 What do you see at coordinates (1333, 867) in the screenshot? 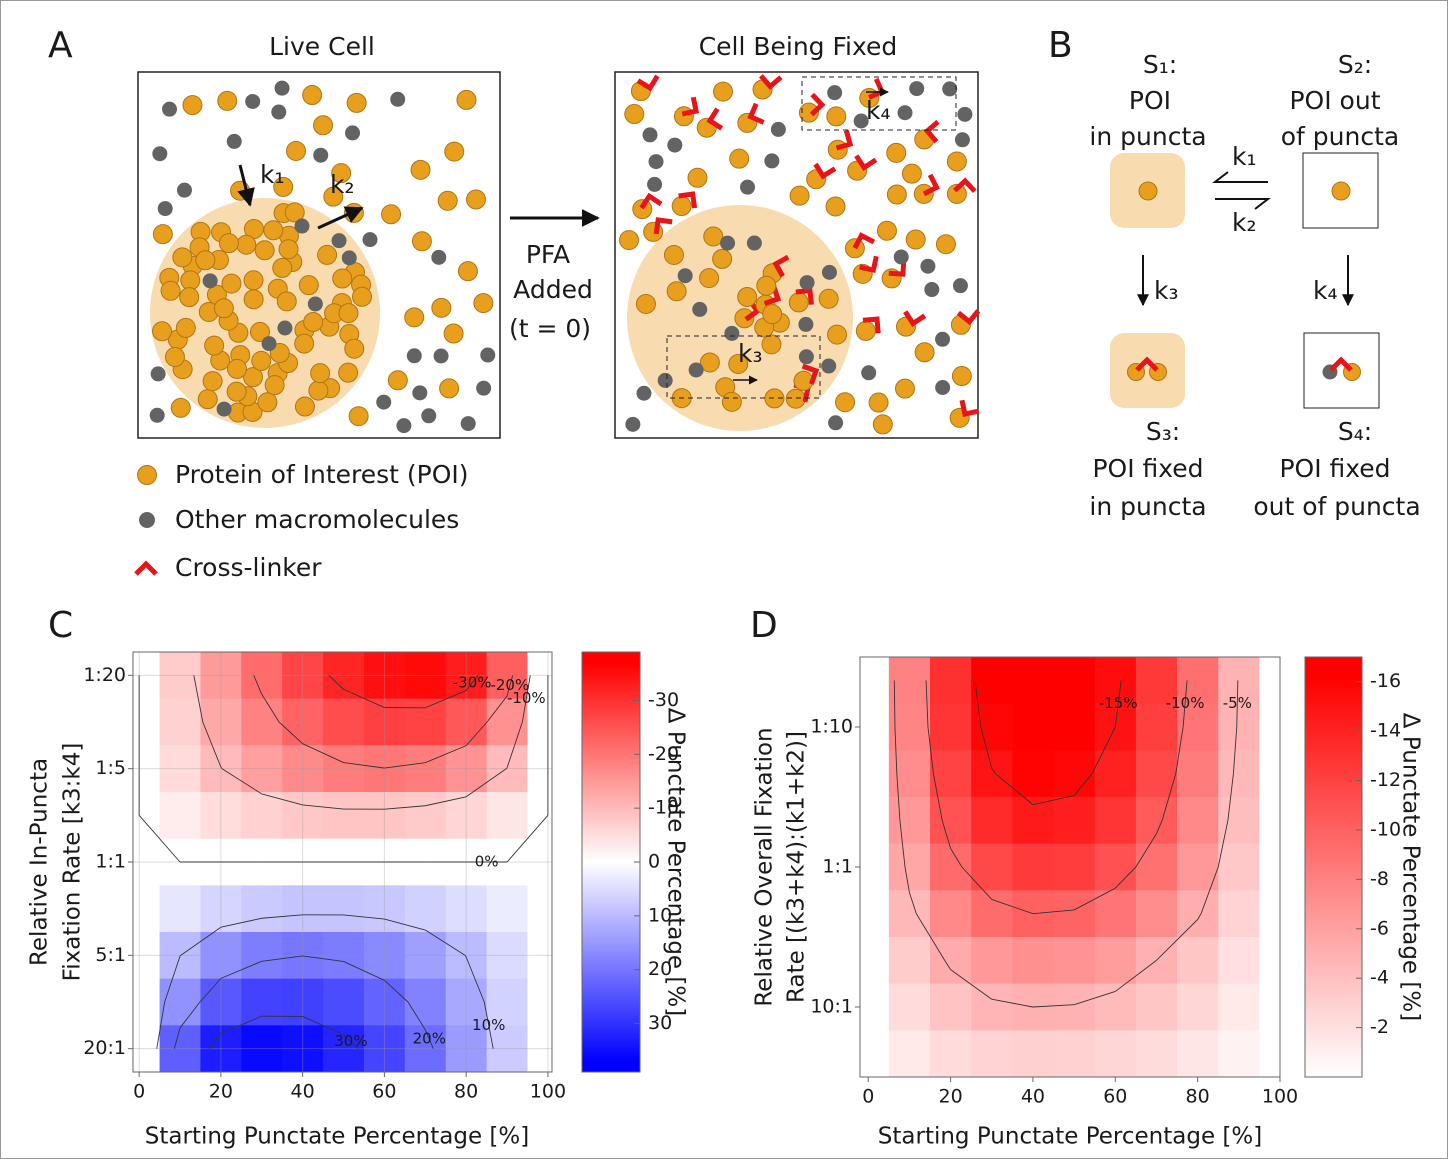
I see `colorbar` at bounding box center [1333, 867].